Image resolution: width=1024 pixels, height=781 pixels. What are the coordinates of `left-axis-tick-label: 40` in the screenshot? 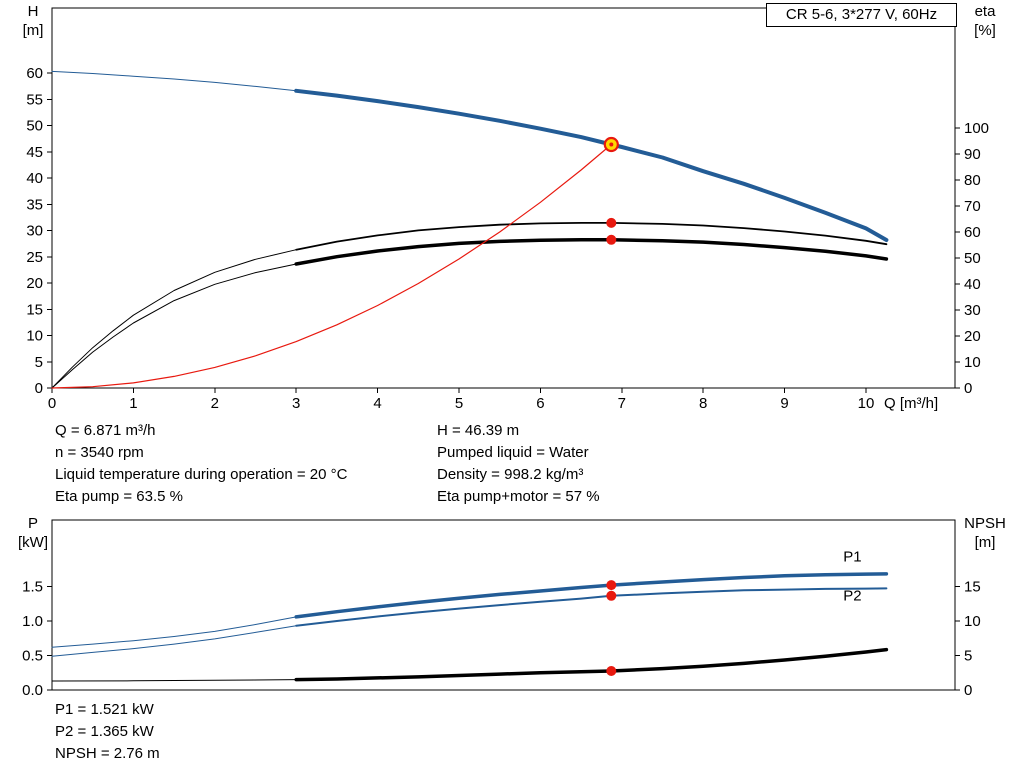 It's located at (34, 178).